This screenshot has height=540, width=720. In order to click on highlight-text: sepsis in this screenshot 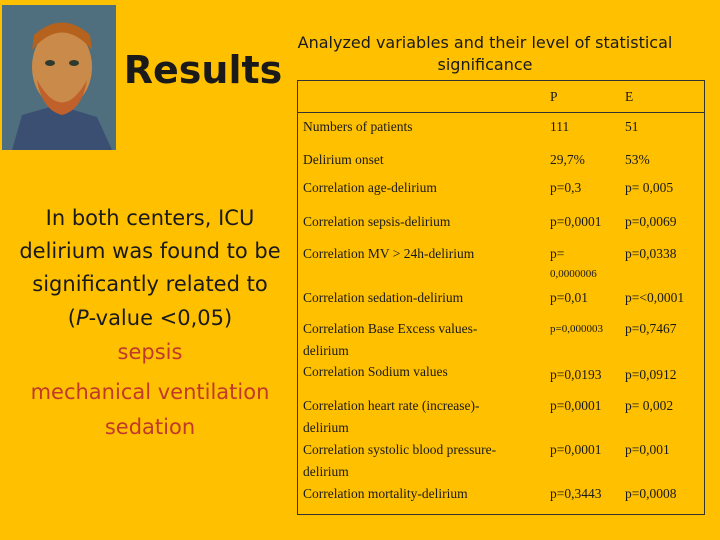, I will do `click(150, 352)`.